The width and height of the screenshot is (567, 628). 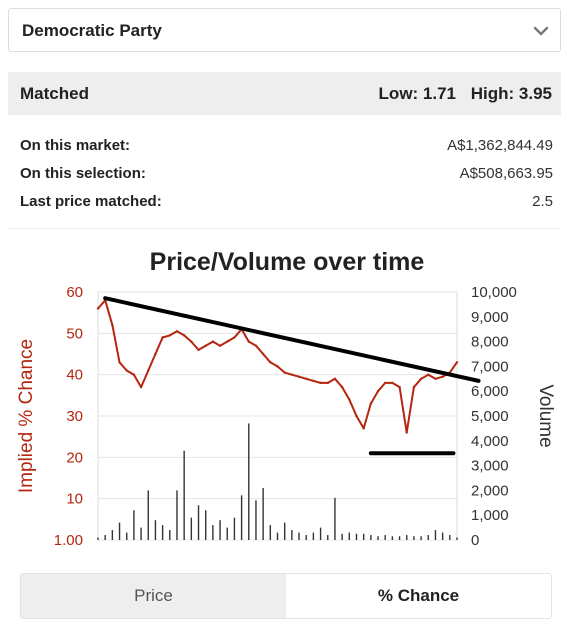 What do you see at coordinates (500, 145) in the screenshot?
I see `stat-value: A$1,362,844.49` at bounding box center [500, 145].